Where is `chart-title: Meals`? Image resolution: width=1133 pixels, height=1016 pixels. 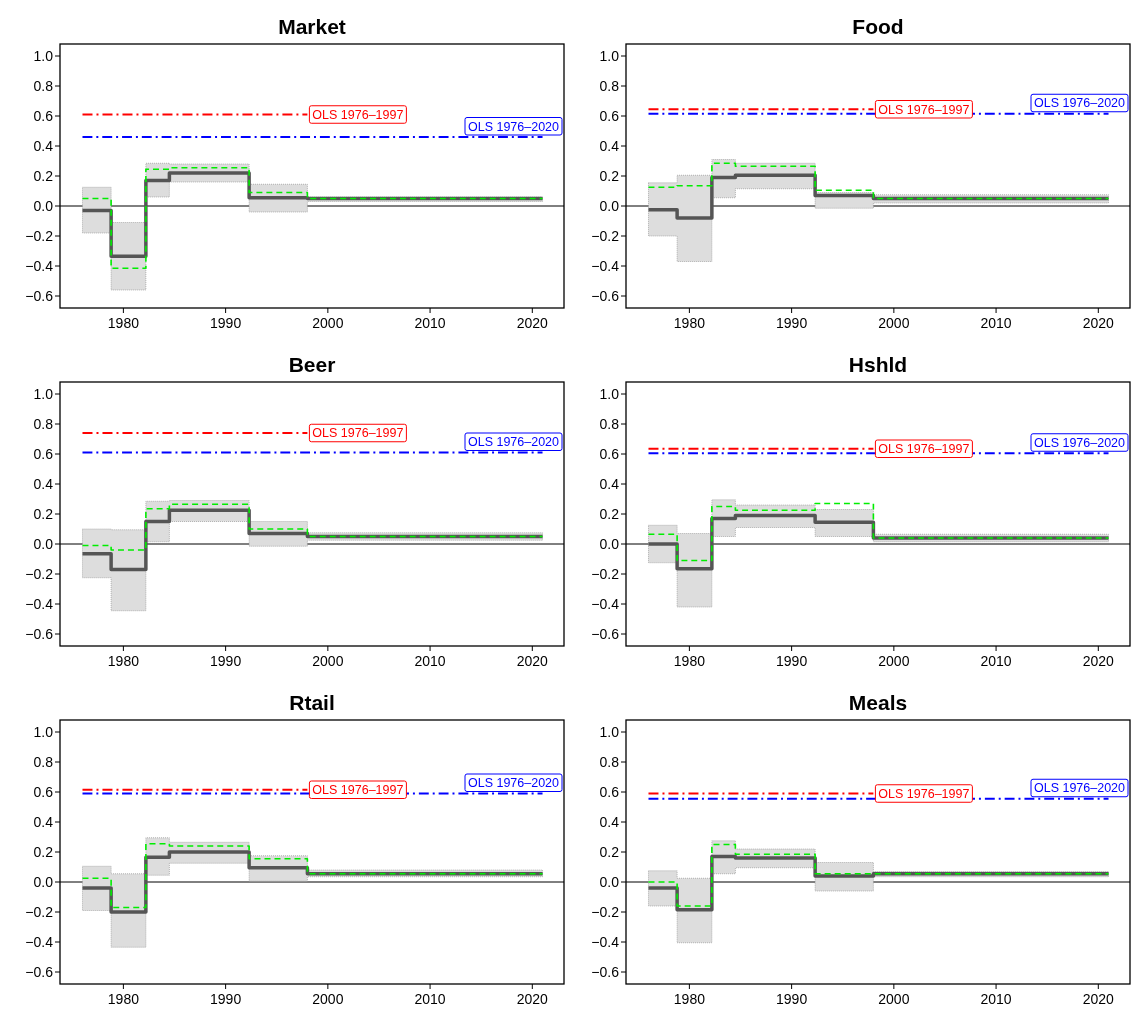 chart-title: Meals is located at coordinates (878, 702).